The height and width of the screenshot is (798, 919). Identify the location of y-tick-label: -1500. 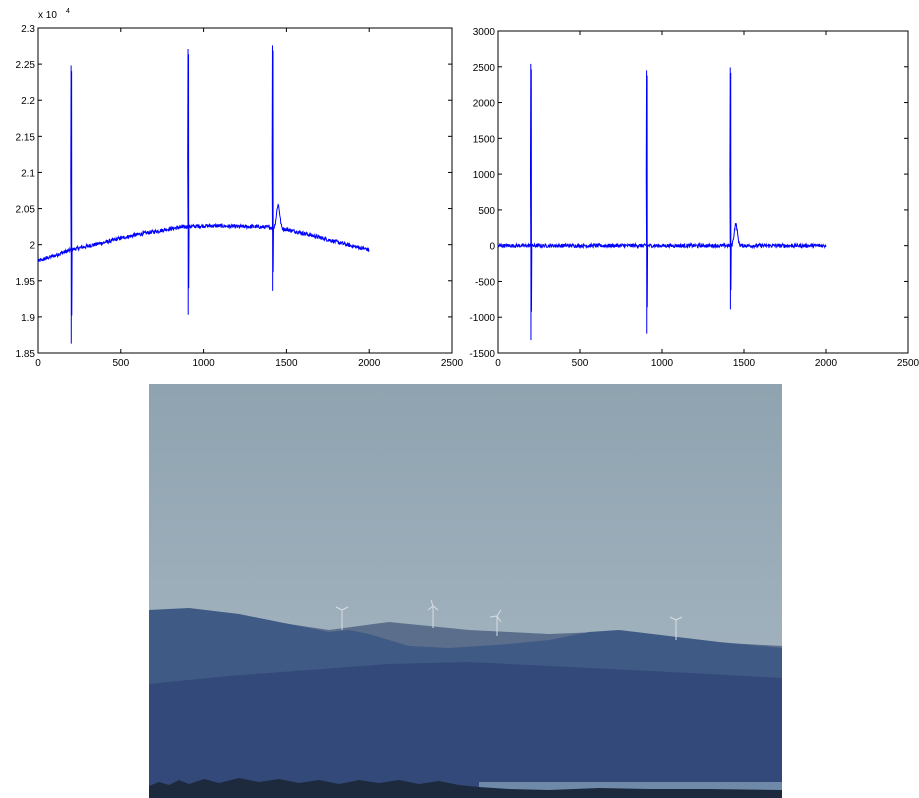
(482, 354).